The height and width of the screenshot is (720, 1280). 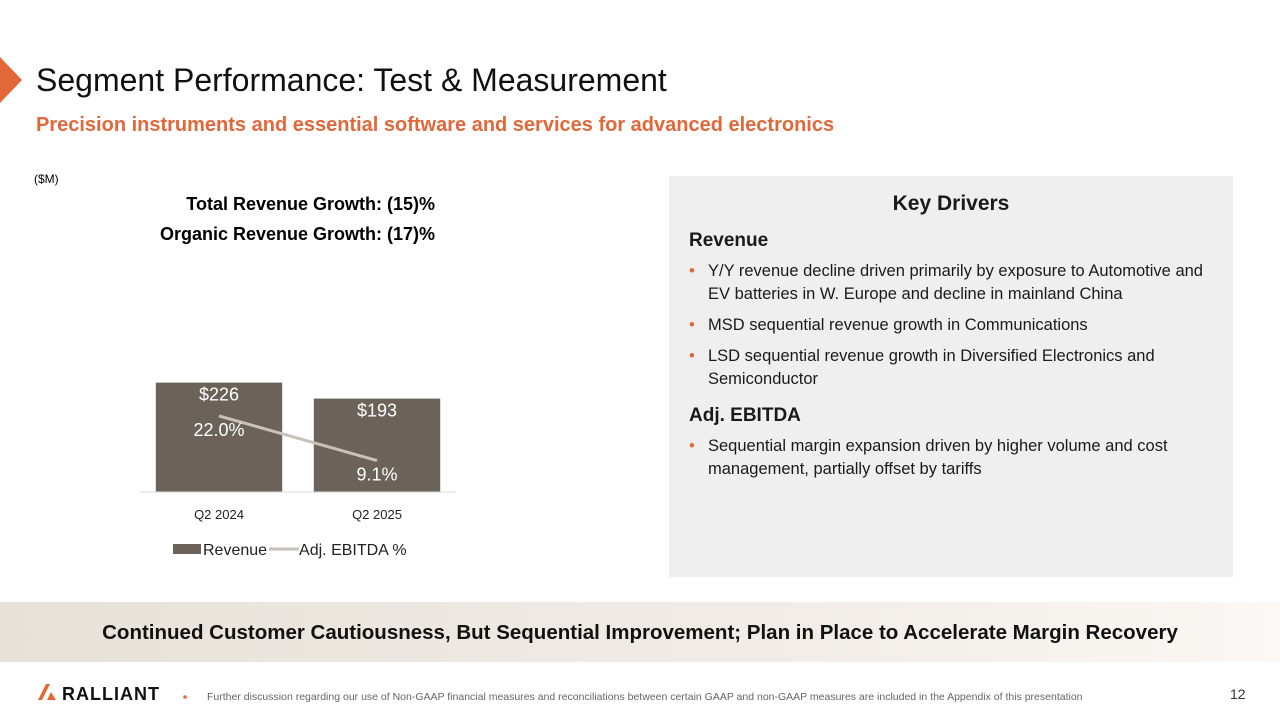 What do you see at coordinates (298, 438) in the screenshot?
I see `line` at bounding box center [298, 438].